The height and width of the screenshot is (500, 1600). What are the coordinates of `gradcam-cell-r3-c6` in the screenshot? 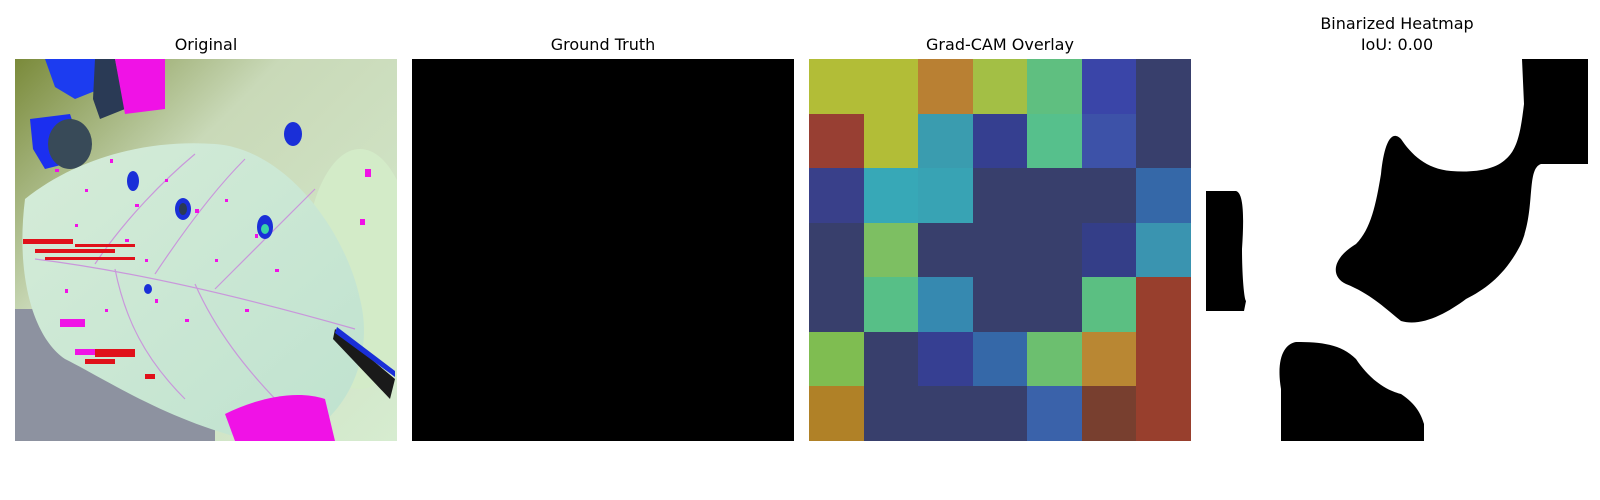 It's located at (1163, 250).